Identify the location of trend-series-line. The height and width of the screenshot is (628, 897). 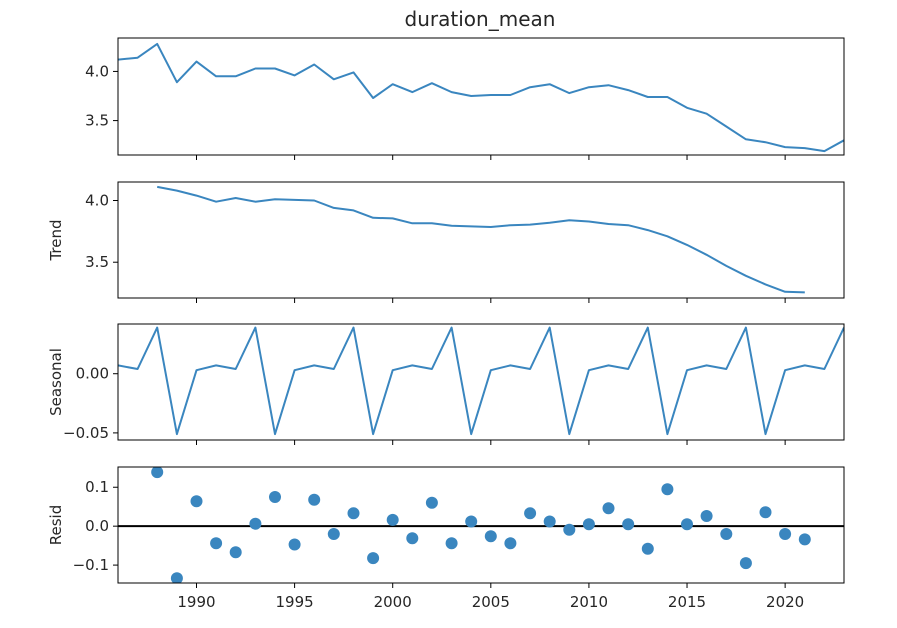
(481, 239).